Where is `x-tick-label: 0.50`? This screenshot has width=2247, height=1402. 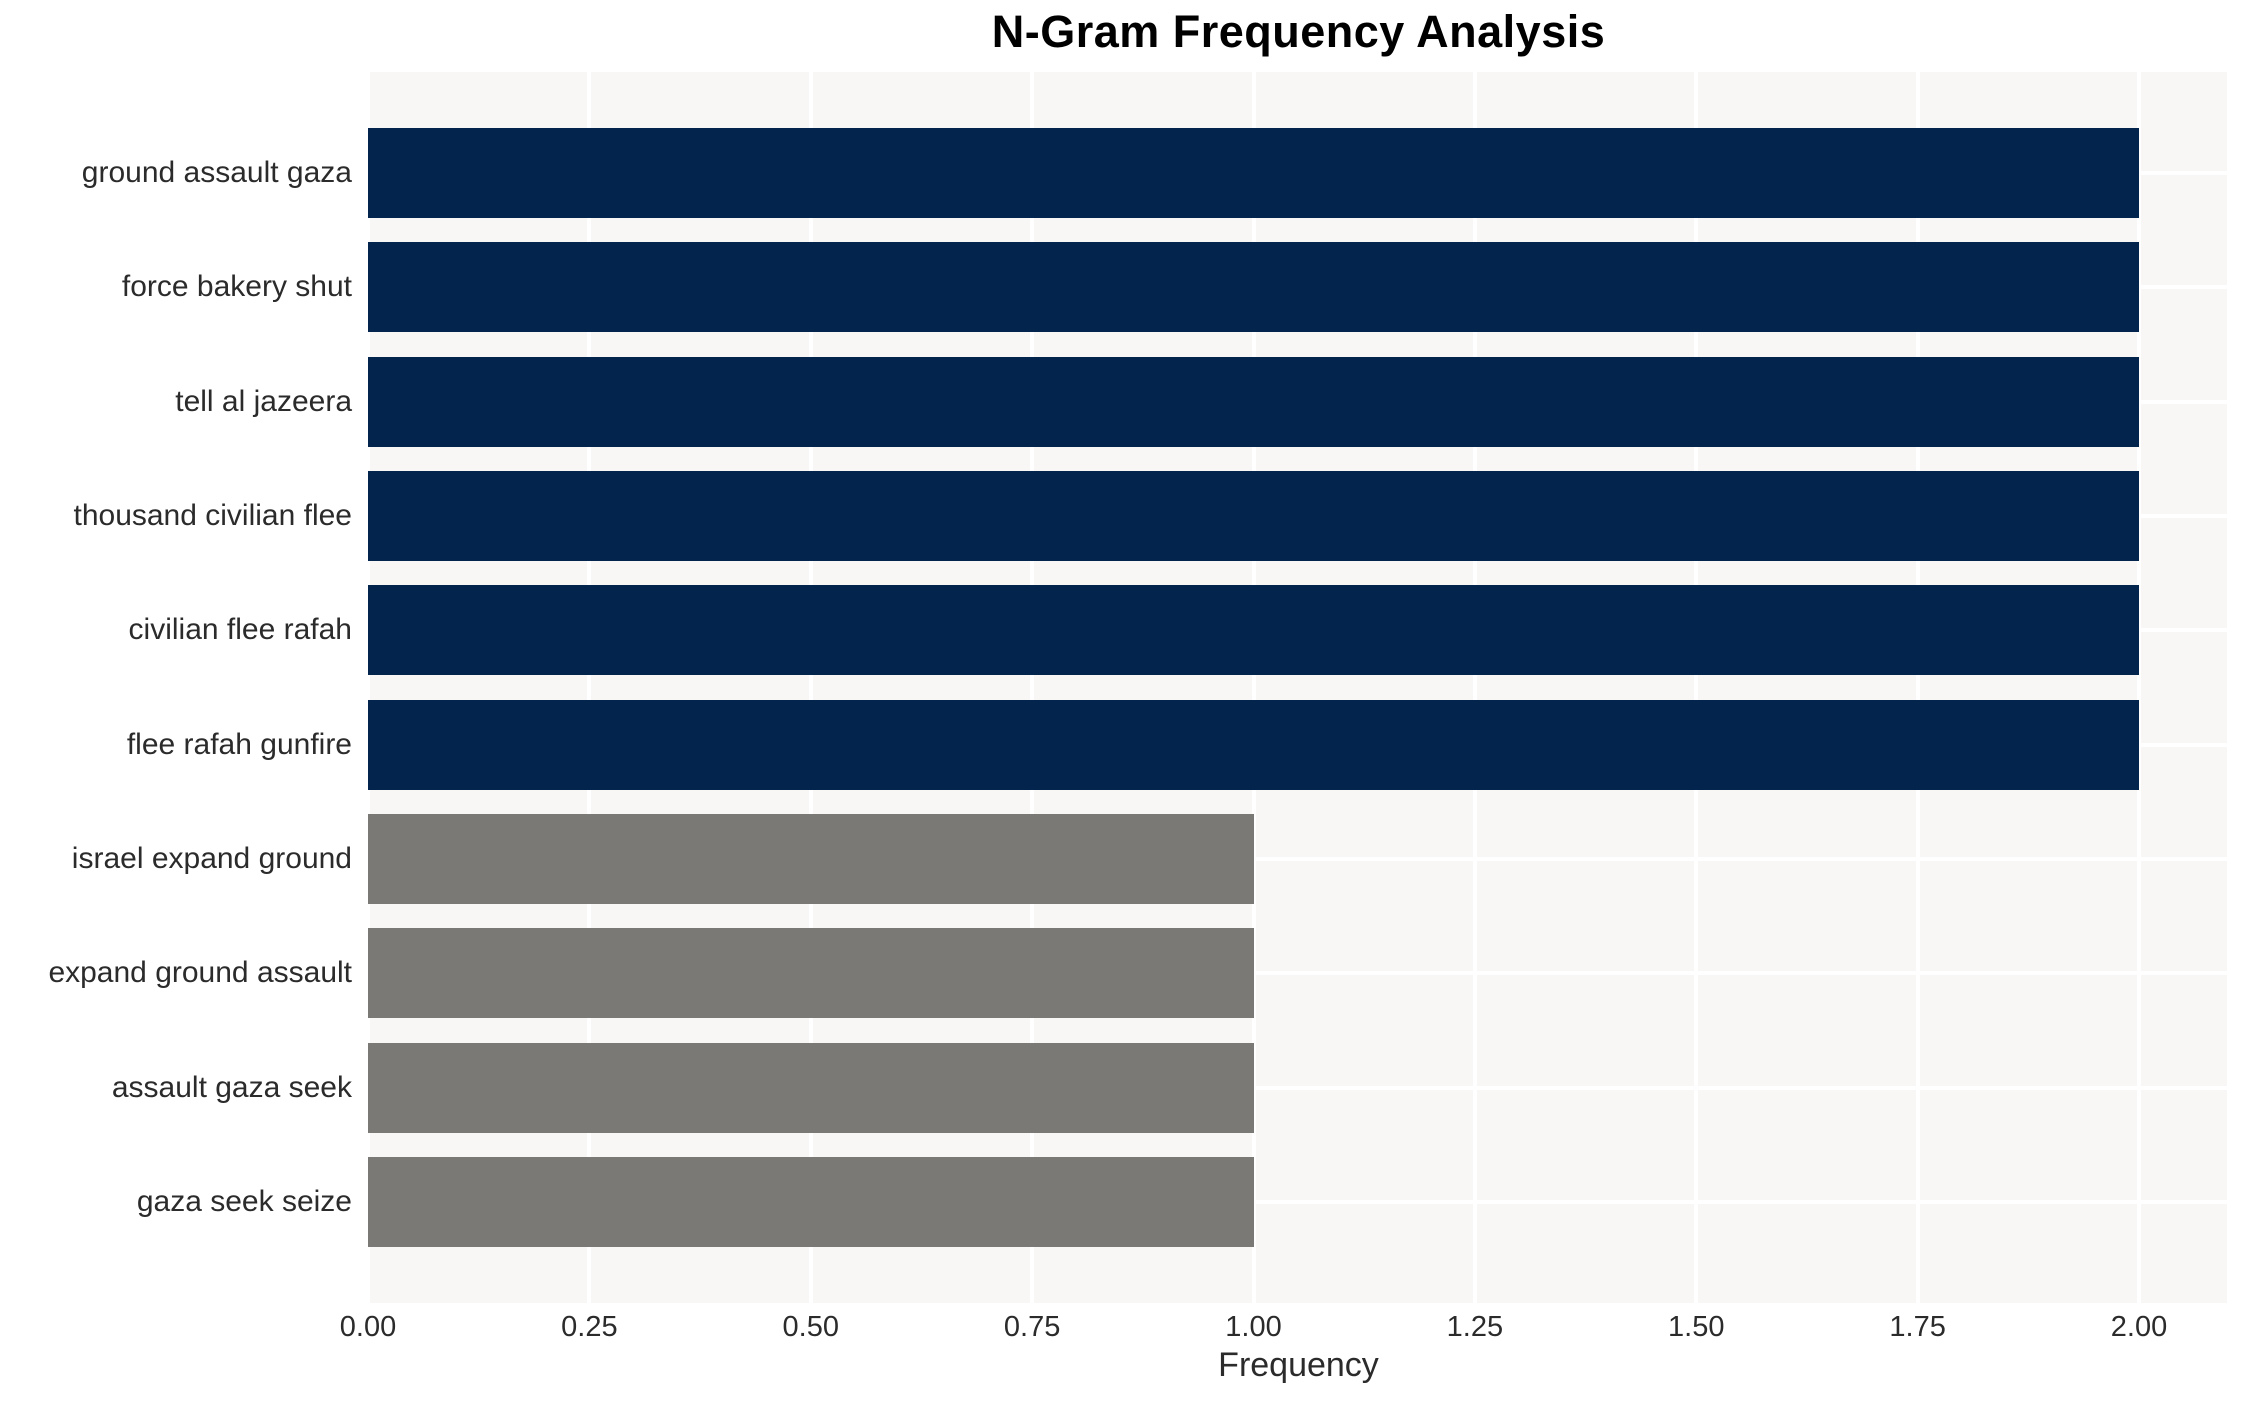 x-tick-label: 0.50 is located at coordinates (810, 1327).